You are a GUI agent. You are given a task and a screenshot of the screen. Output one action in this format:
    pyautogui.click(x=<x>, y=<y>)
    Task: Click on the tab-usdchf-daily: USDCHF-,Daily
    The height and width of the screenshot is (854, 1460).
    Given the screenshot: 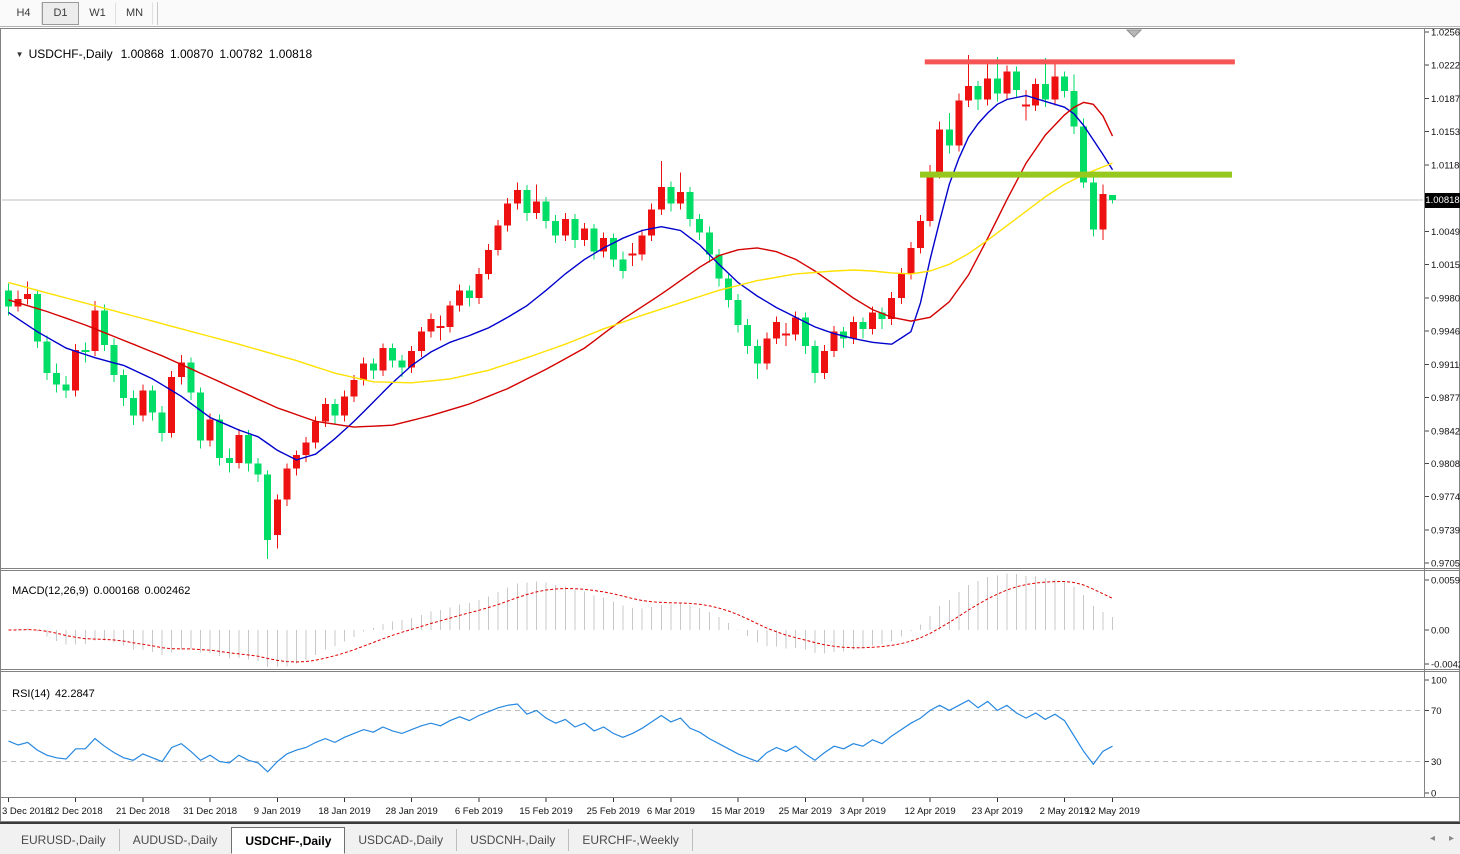 What is the action you would take?
    pyautogui.click(x=288, y=840)
    